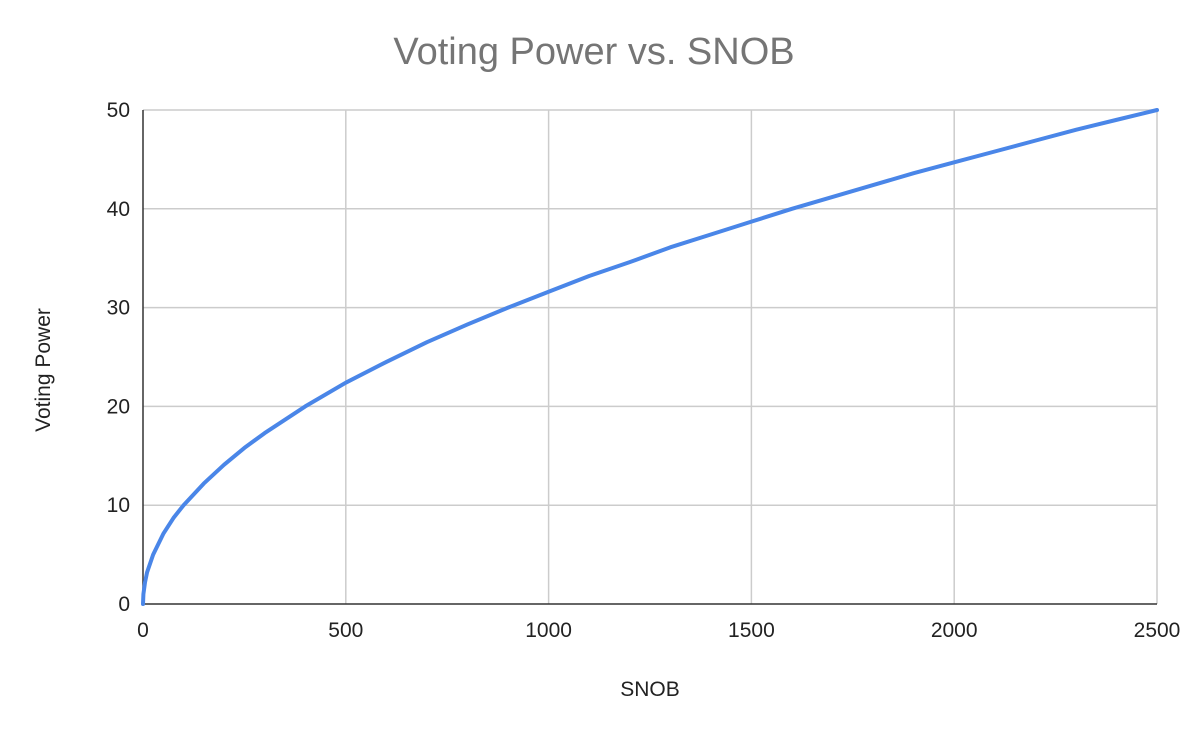 The image size is (1192, 736). Describe the element at coordinates (1157, 630) in the screenshot. I see `x-tick-label: 2500` at that location.